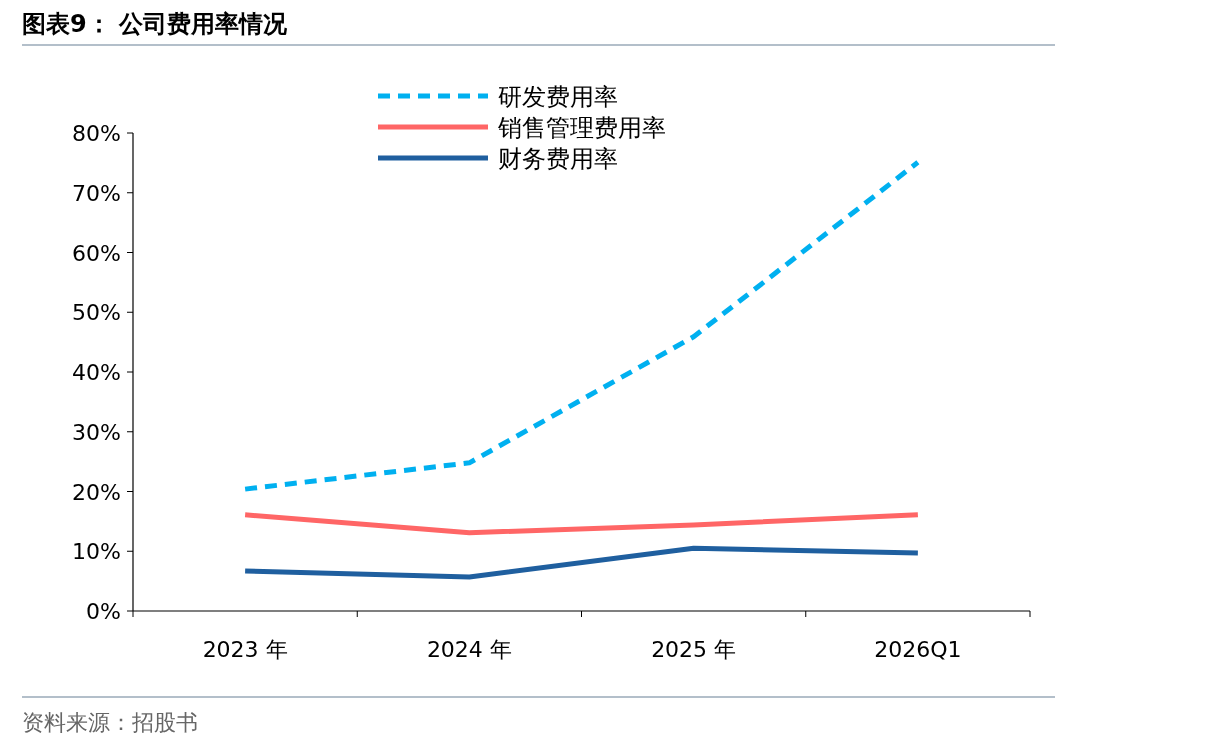 This screenshot has height=752, width=1206. Describe the element at coordinates (581, 128) in the screenshot. I see `legend-label: 销售管理费用率` at that location.